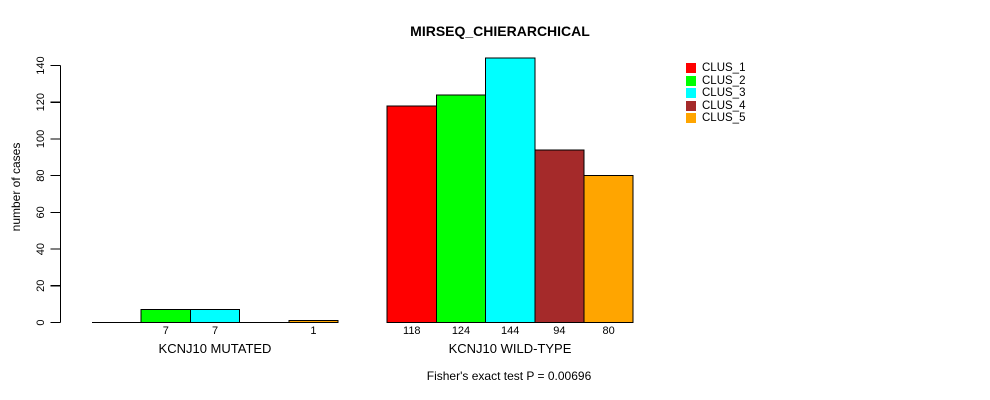 This screenshot has height=400, width=990. Describe the element at coordinates (510, 331) in the screenshot. I see `bar-value-label: 144` at that location.